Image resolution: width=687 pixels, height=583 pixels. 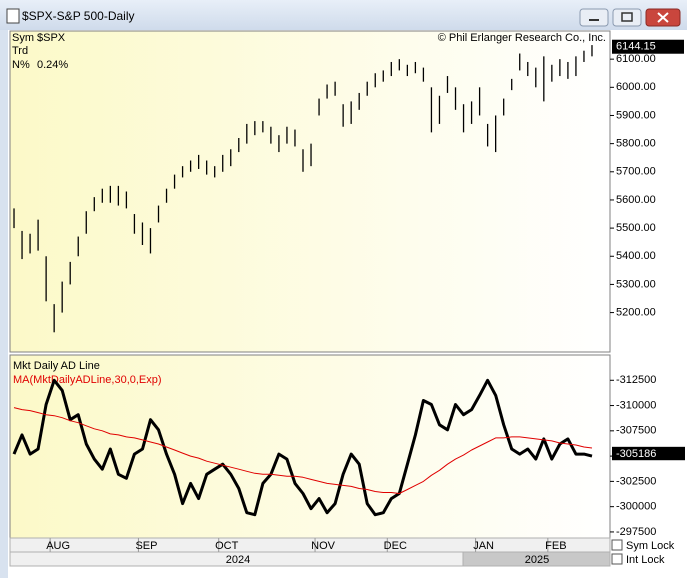 What do you see at coordinates (636, 59) in the screenshot?
I see `y-tick-label: 6100.00` at bounding box center [636, 59].